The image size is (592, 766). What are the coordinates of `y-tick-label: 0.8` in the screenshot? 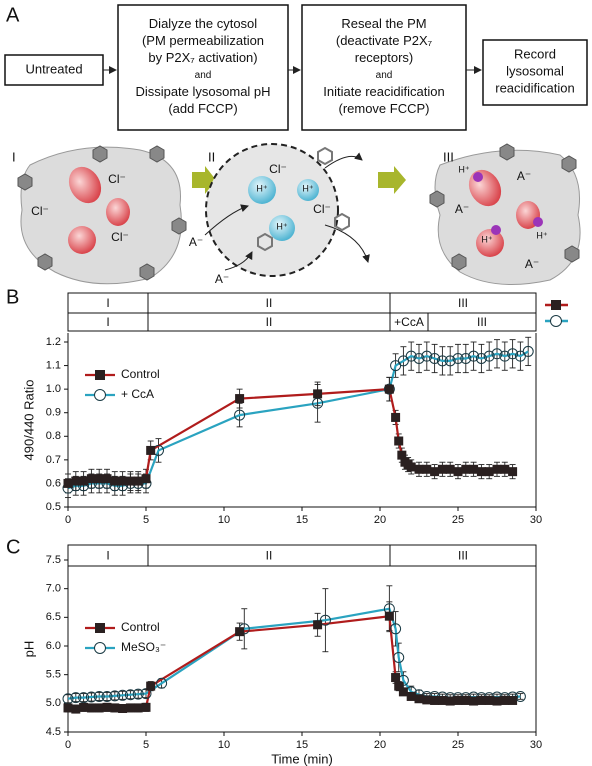 It's located at (53, 436).